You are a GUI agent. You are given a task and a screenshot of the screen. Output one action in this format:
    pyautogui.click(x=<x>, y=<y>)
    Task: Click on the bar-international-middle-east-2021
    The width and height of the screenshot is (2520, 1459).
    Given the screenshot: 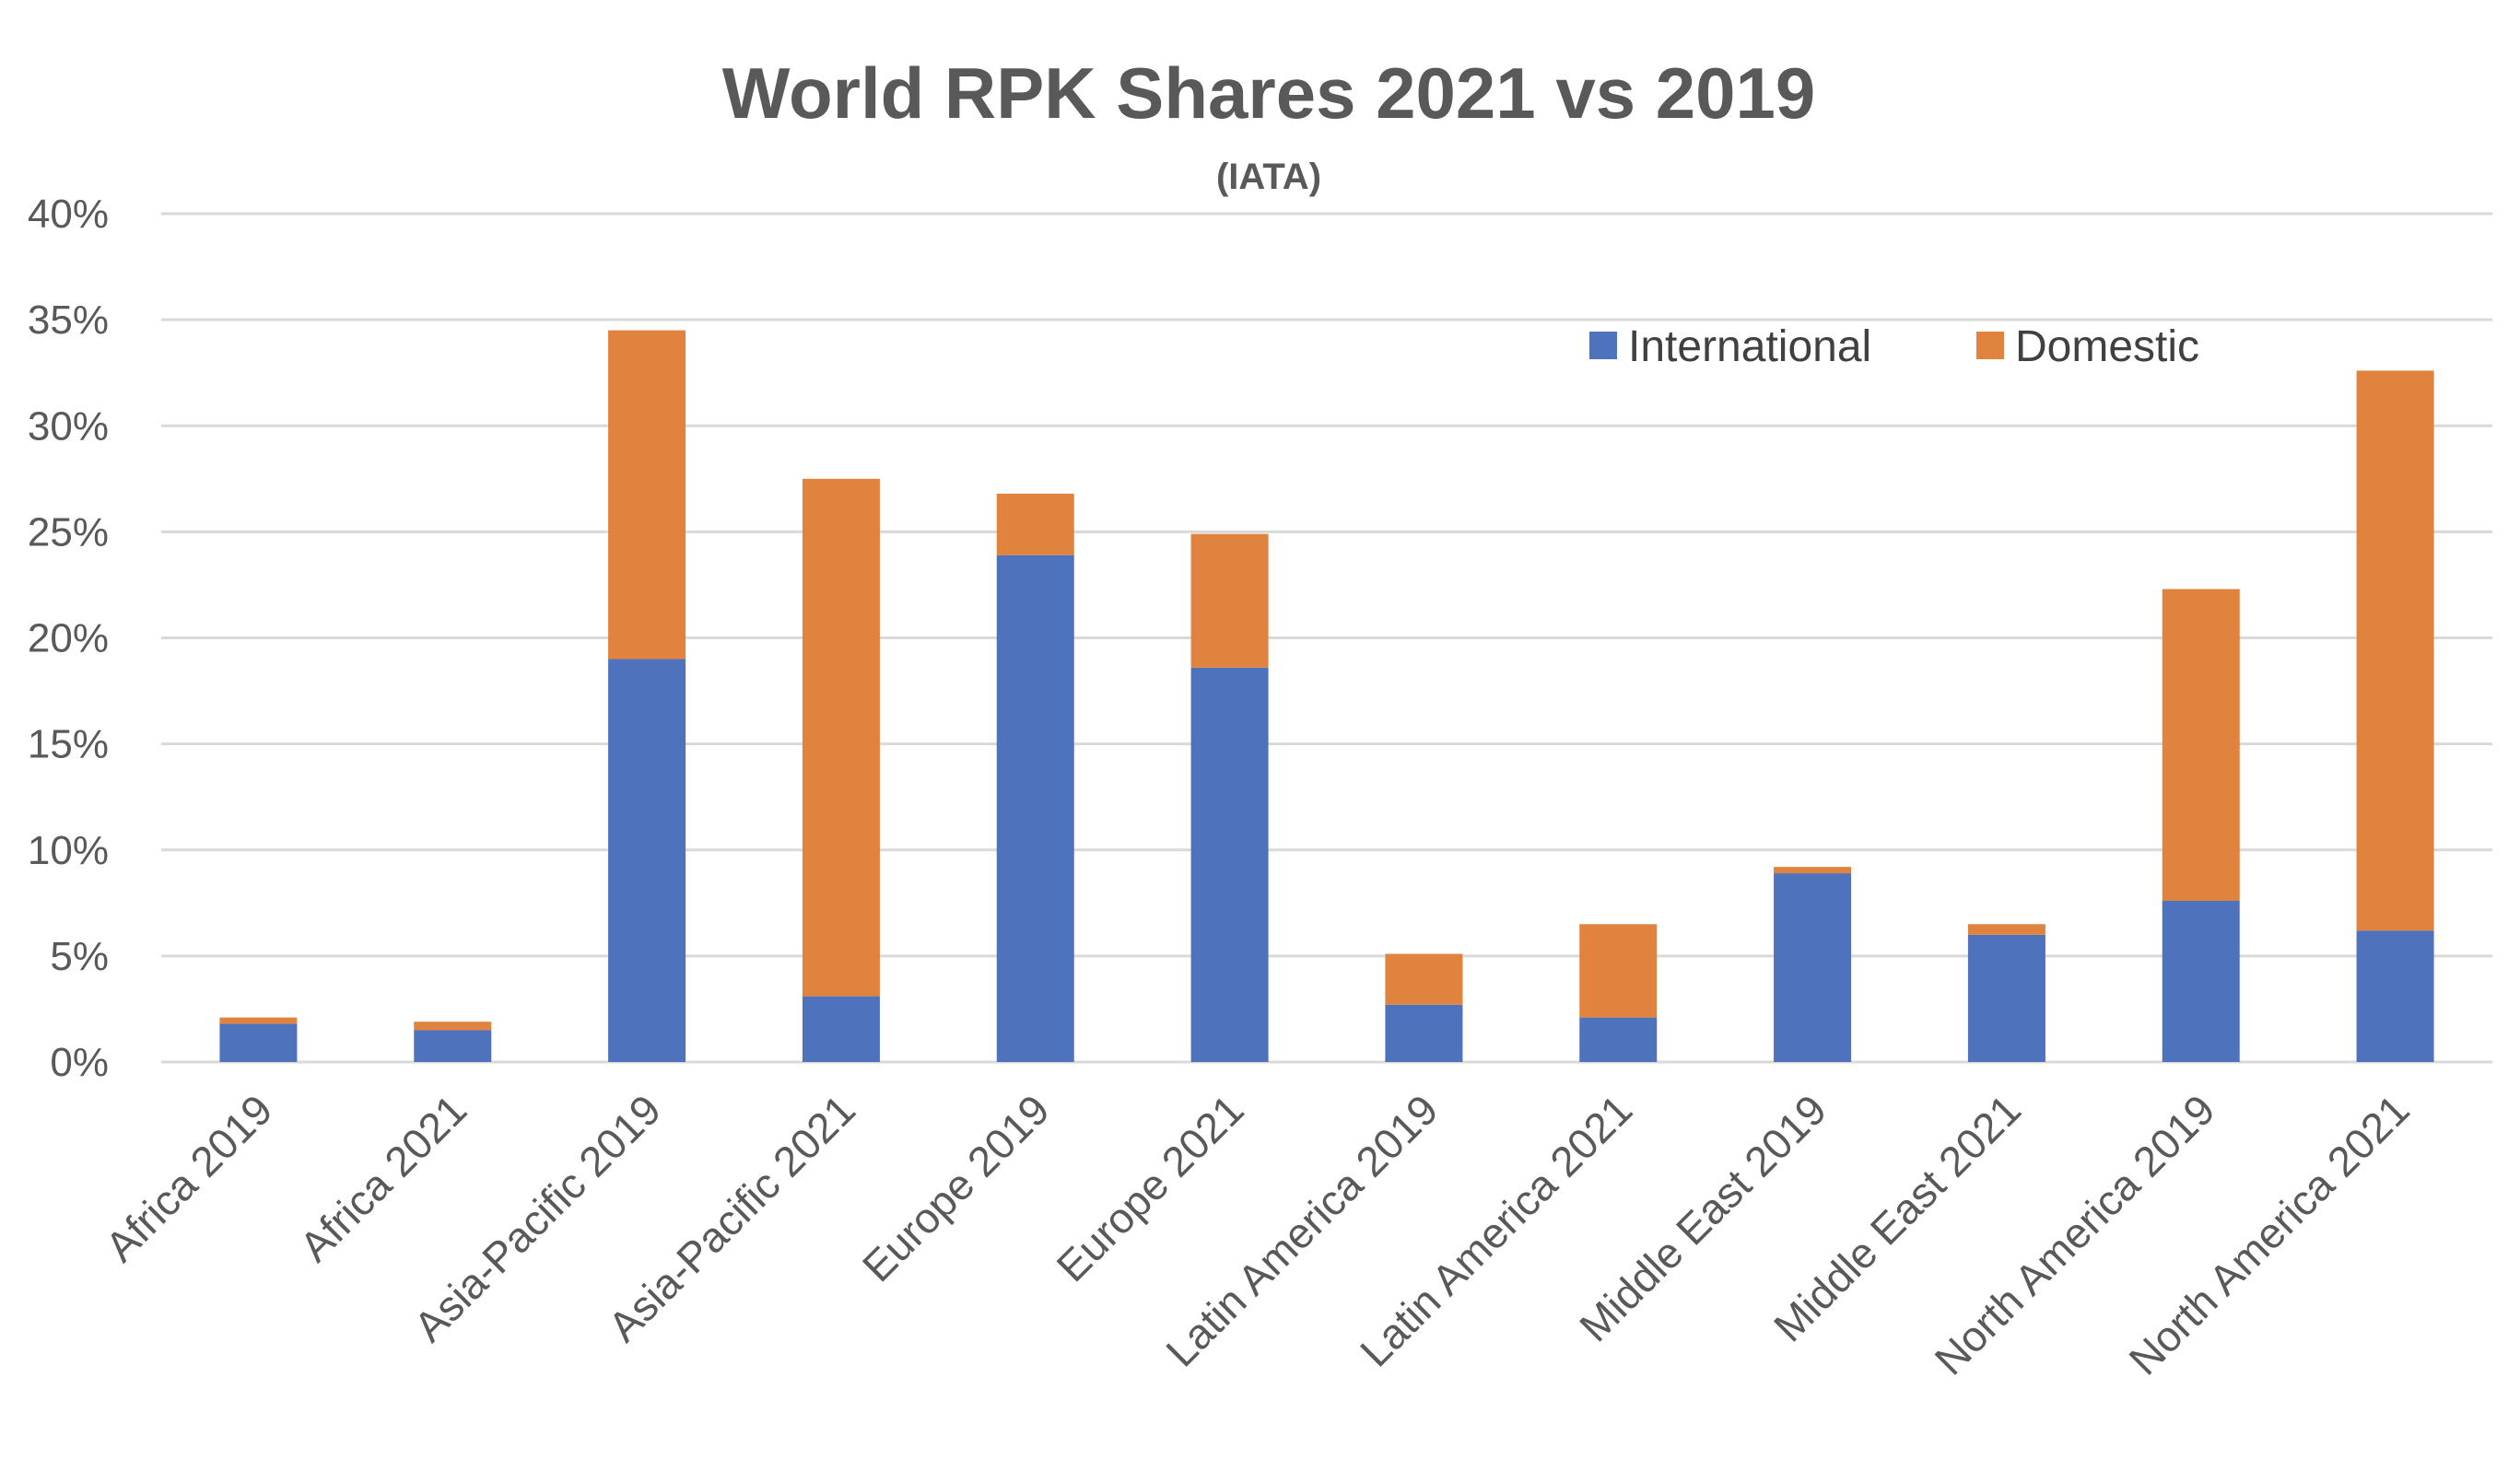 What is the action you would take?
    pyautogui.click(x=2006, y=998)
    